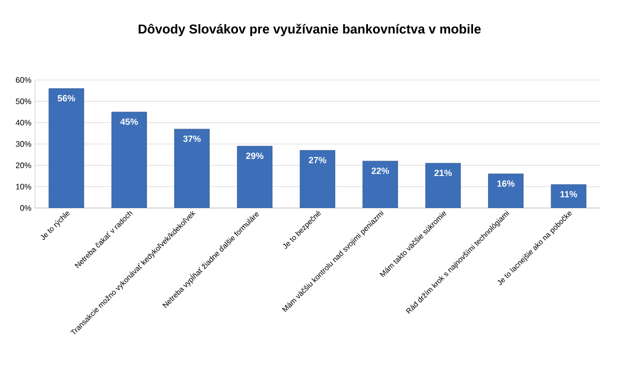 The image size is (619, 381). I want to click on data-label: 11%, so click(569, 194).